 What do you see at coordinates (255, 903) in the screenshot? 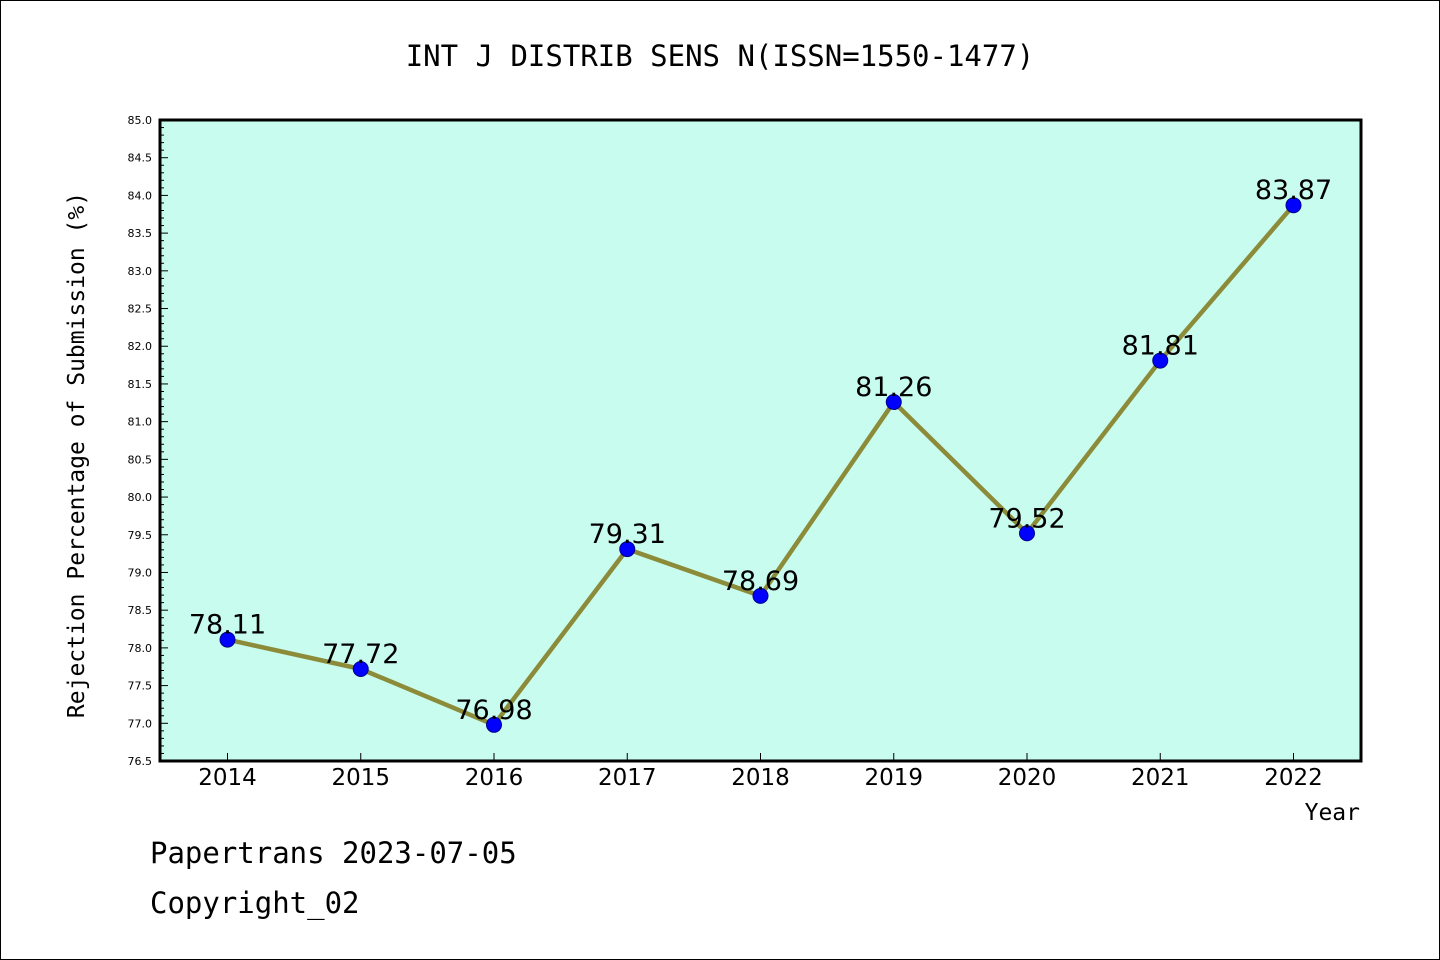
I see `footer-copyright: Copyright_02` at bounding box center [255, 903].